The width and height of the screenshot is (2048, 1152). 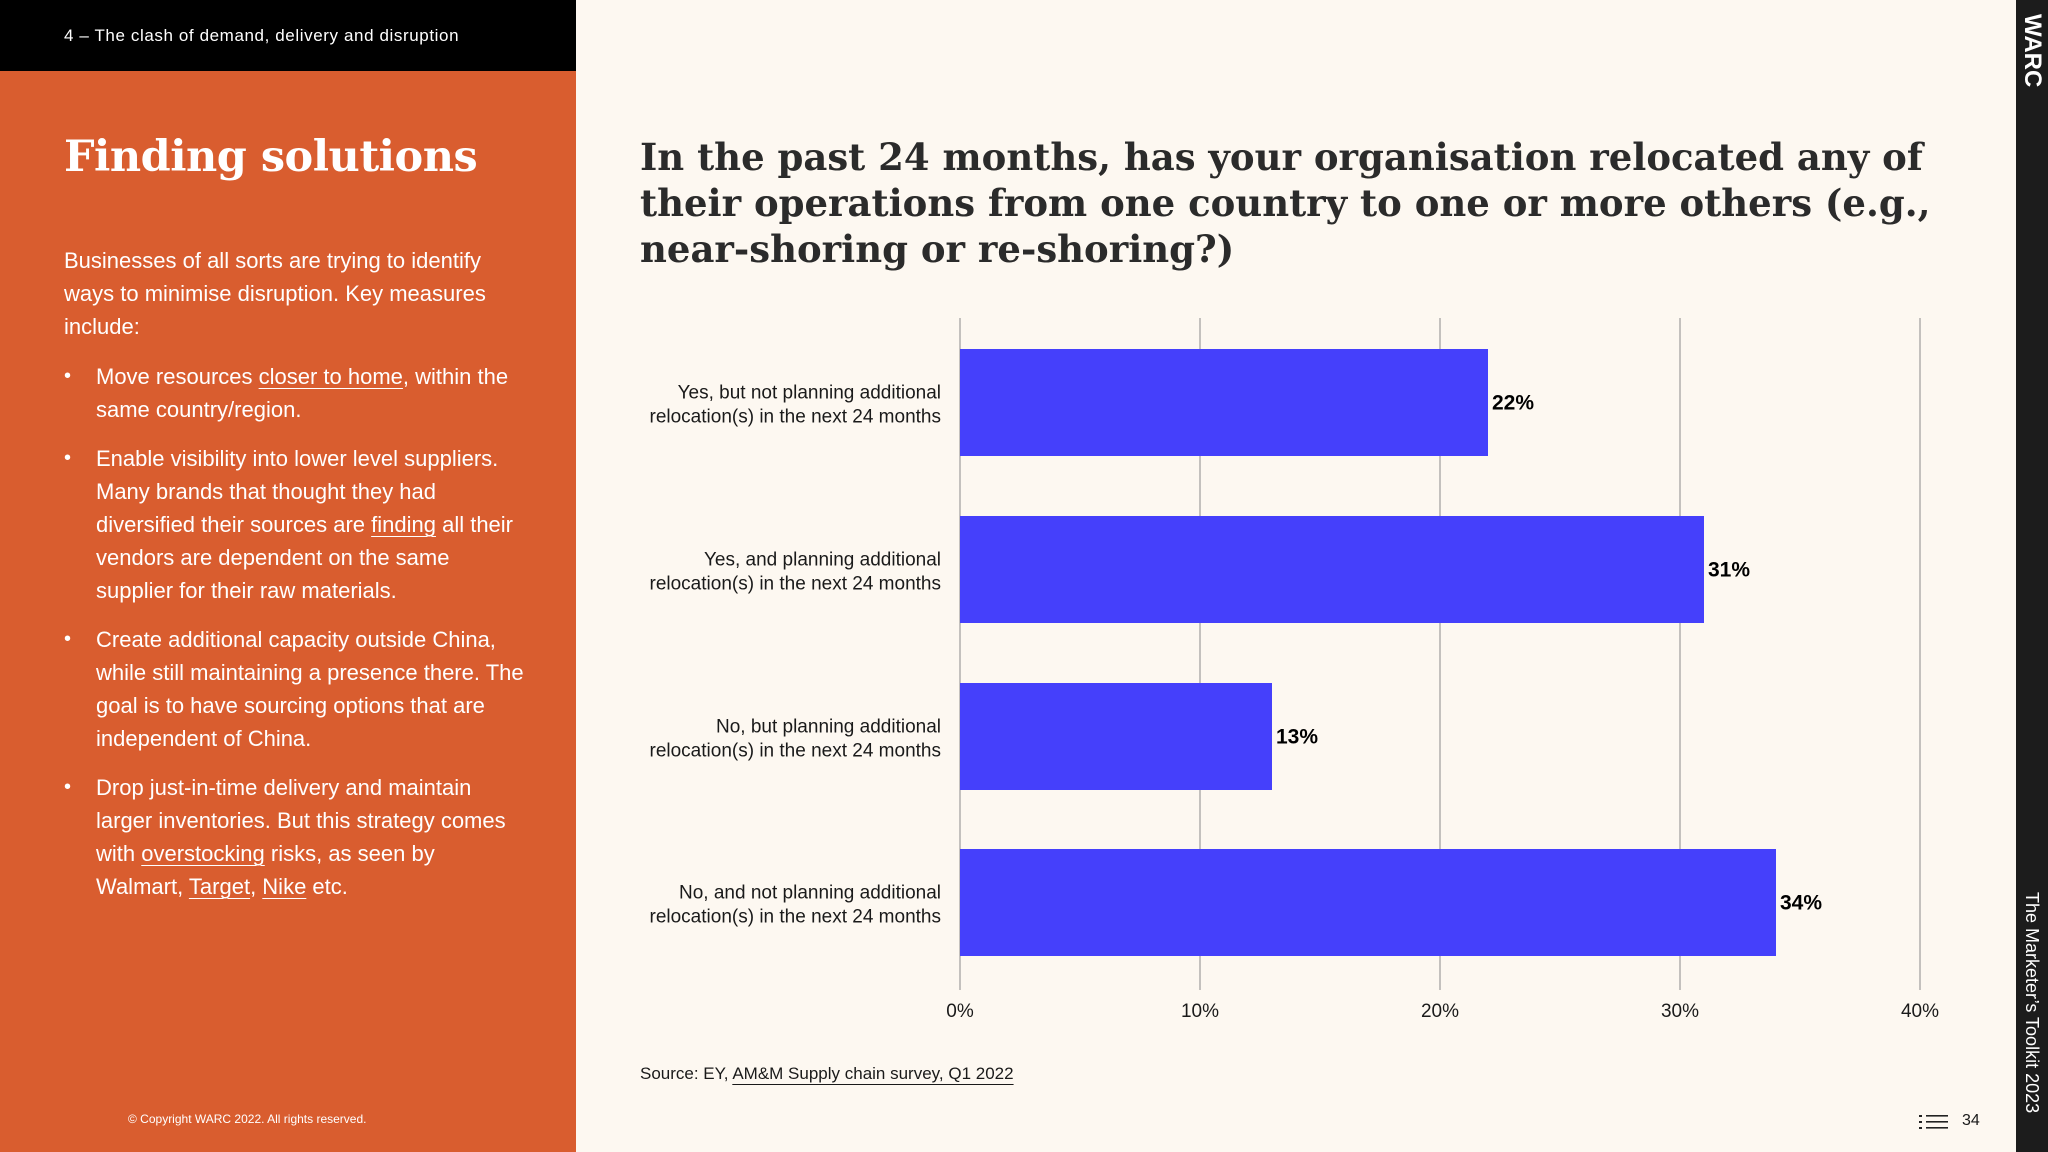 I want to click on data-label: 34%, so click(x=1801, y=903).